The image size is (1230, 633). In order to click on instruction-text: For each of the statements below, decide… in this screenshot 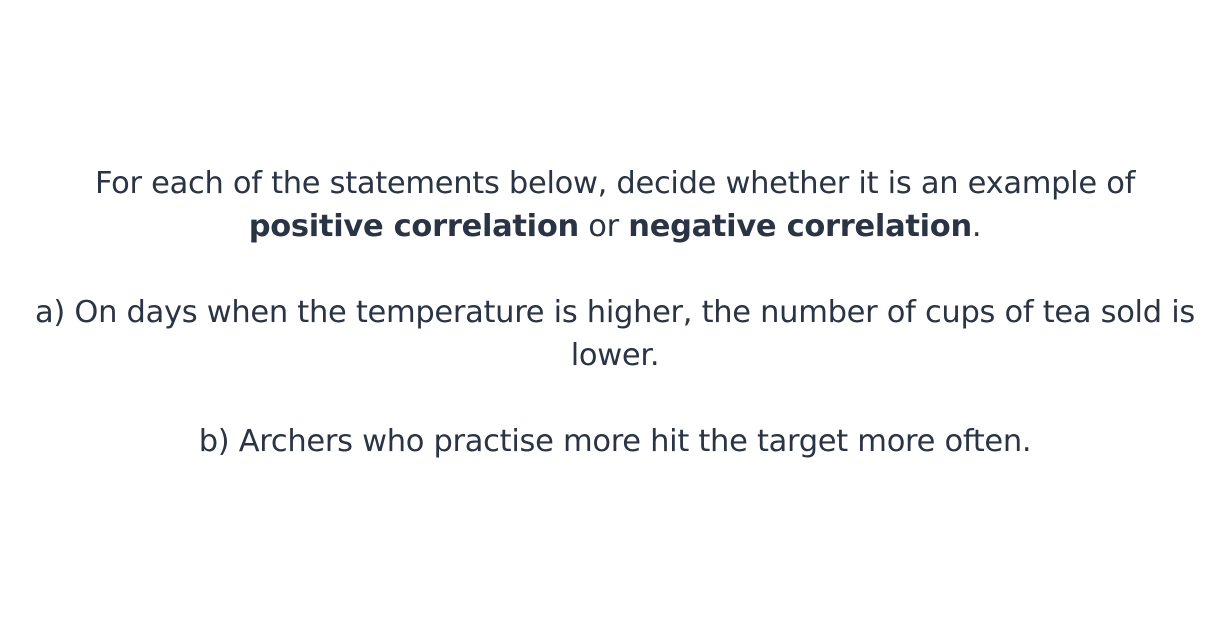, I will do `click(615, 205)`.